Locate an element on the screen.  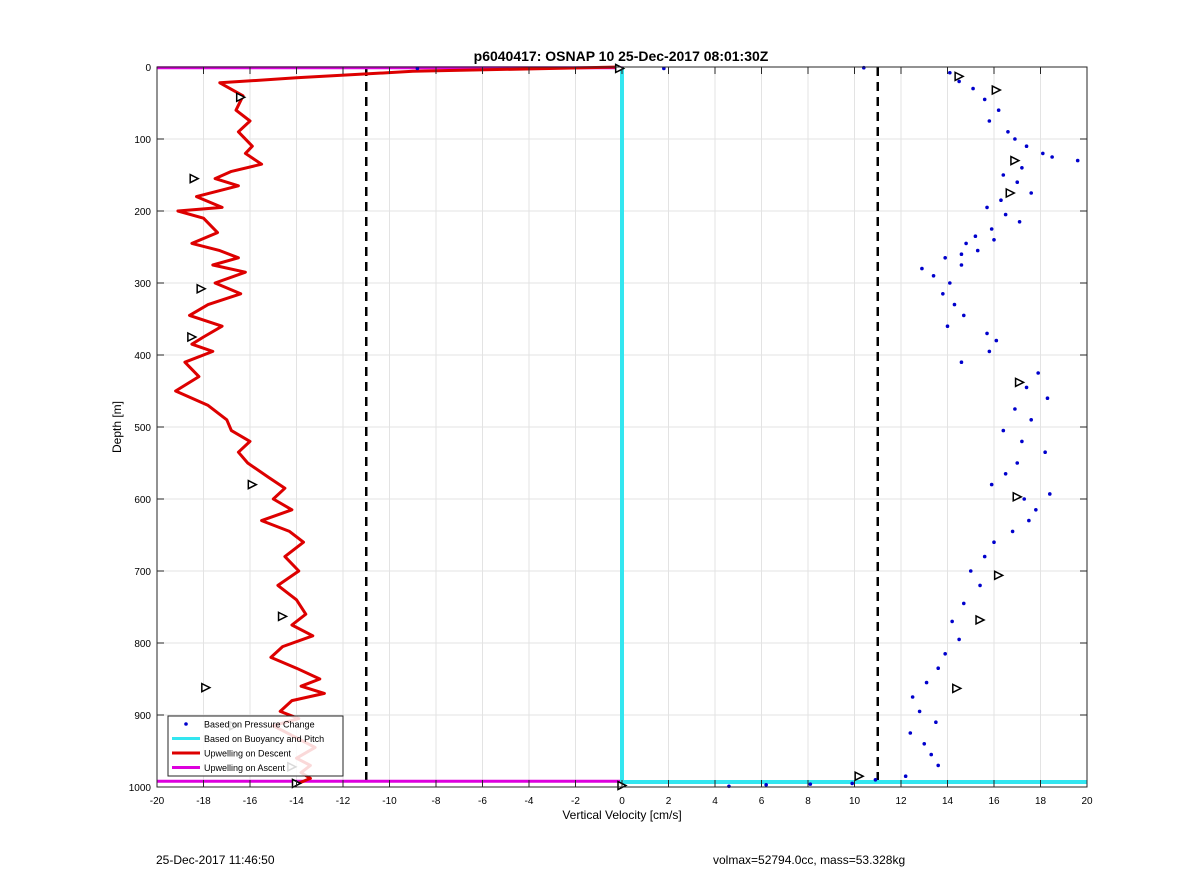
y-tick-label: 1000 is located at coordinates (140, 788).